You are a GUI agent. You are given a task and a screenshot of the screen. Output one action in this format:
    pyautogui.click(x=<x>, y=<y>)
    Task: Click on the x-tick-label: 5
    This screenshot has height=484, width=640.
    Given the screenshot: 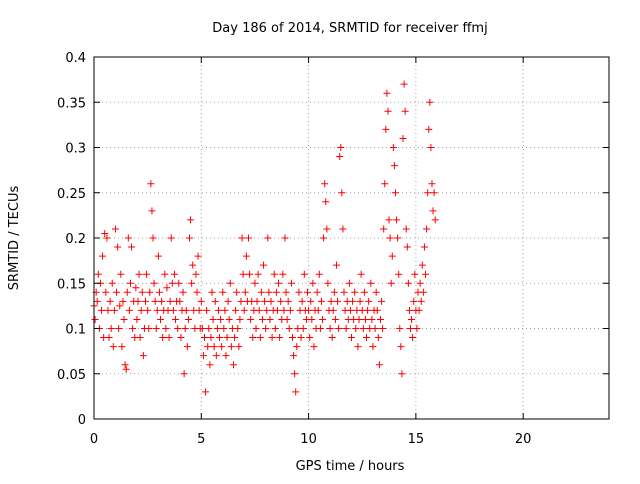 What is the action you would take?
    pyautogui.click(x=201, y=439)
    